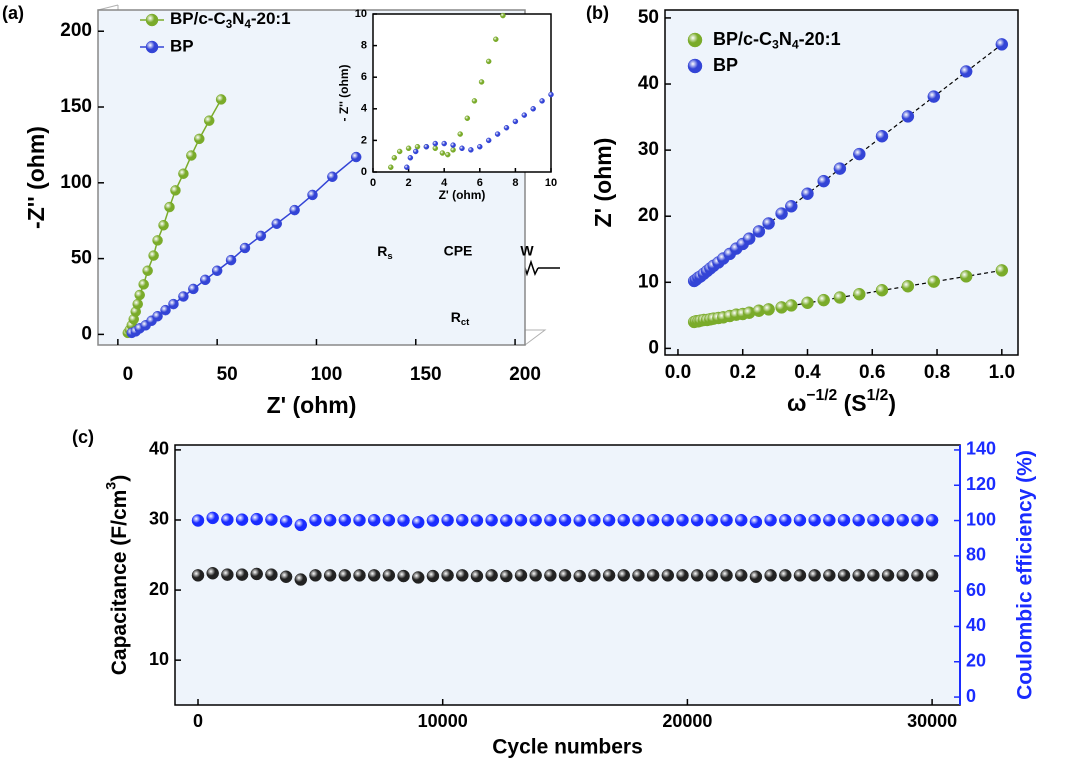  I want to click on x-tick-label: 1.0, so click(1002, 372).